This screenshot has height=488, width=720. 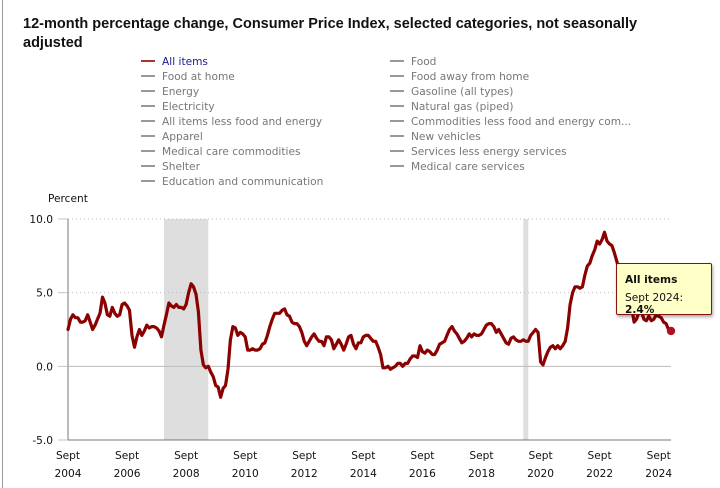 I want to click on y-tick-label: 5.0, so click(x=44, y=294).